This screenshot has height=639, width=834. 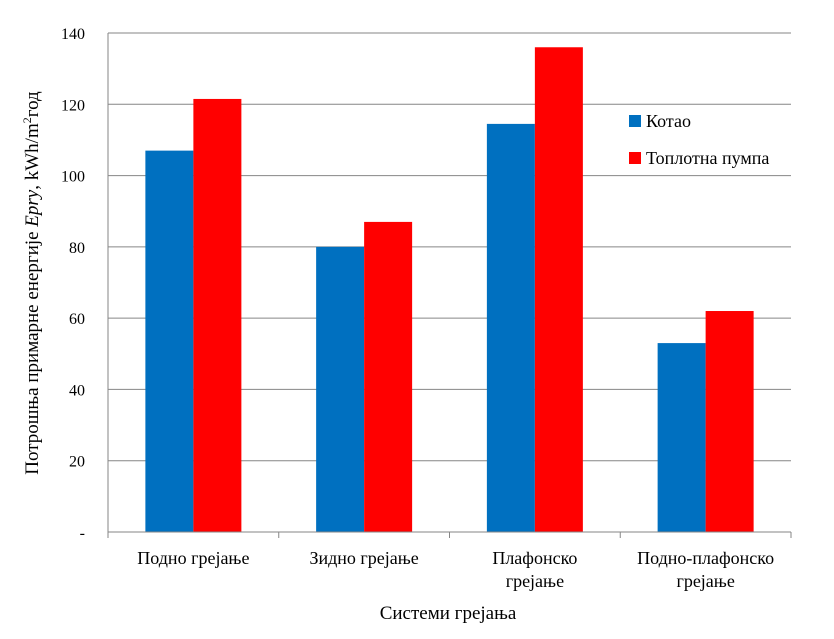 What do you see at coordinates (82, 533) in the screenshot?
I see `y-tick-label: -` at bounding box center [82, 533].